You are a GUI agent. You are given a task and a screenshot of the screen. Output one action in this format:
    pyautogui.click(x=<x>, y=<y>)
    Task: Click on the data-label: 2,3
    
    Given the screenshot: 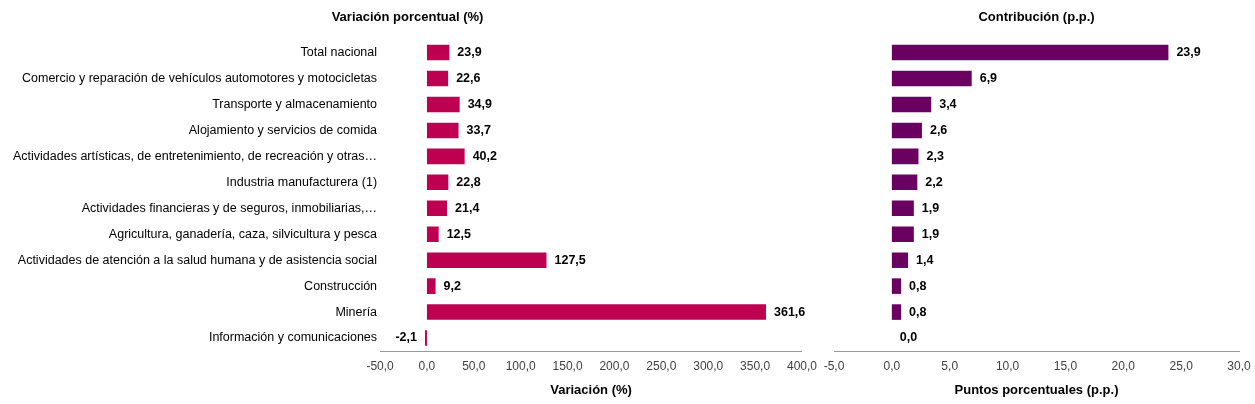 What is the action you would take?
    pyautogui.click(x=935, y=155)
    